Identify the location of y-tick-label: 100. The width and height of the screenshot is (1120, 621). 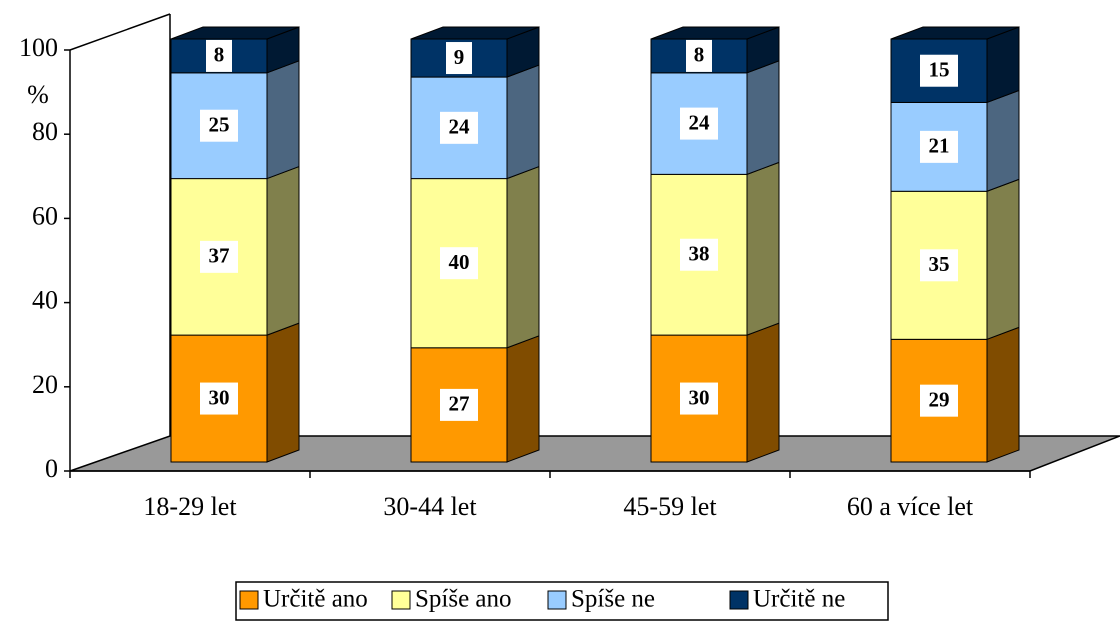
(38, 47).